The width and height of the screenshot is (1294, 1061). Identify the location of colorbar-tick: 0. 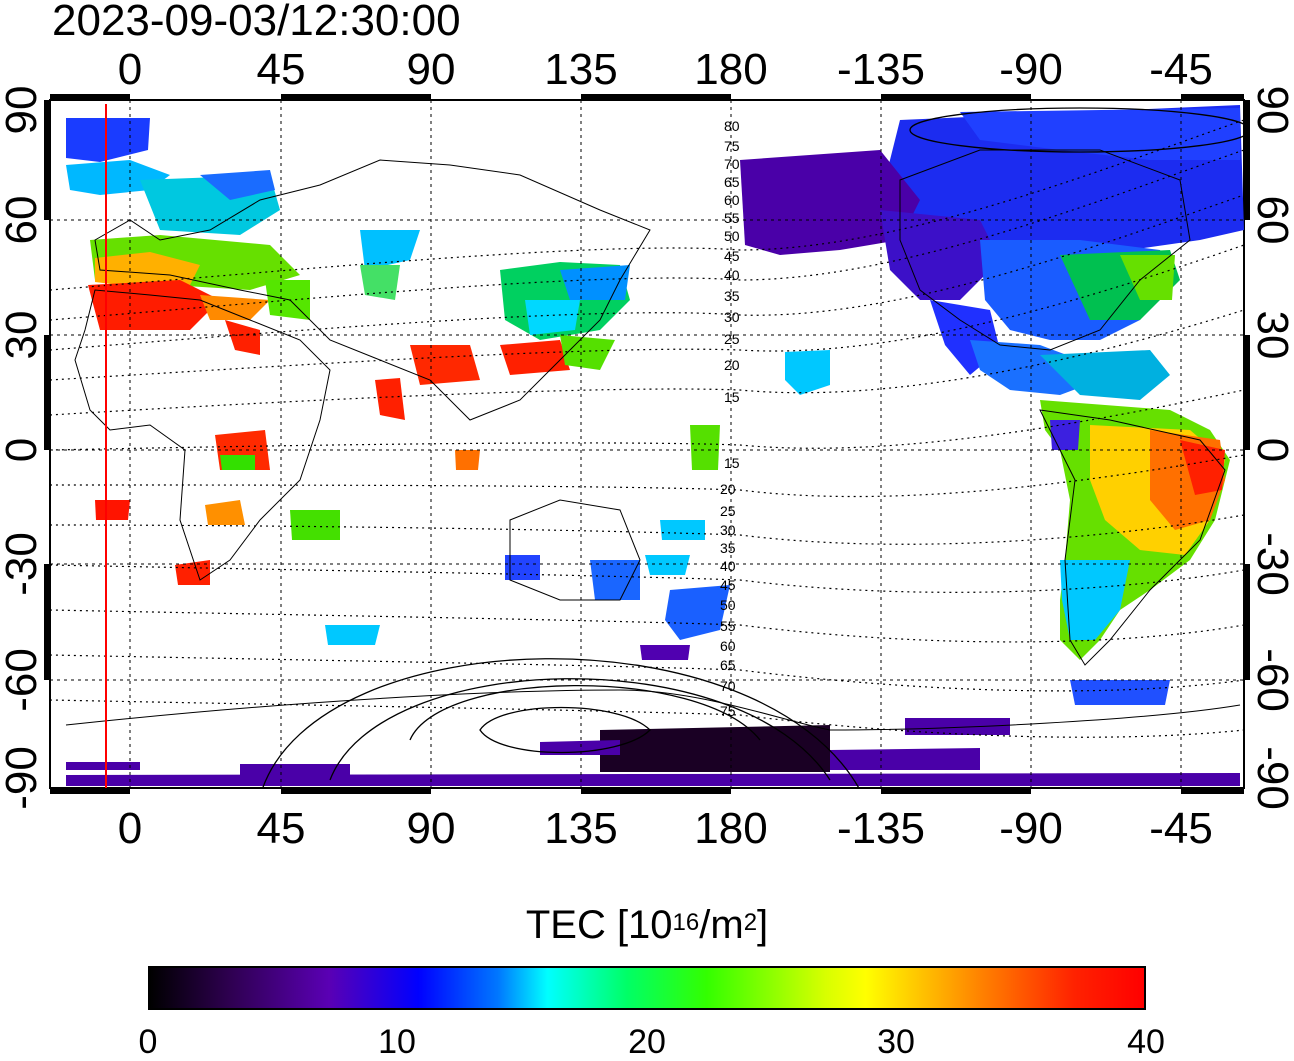
(148, 1042).